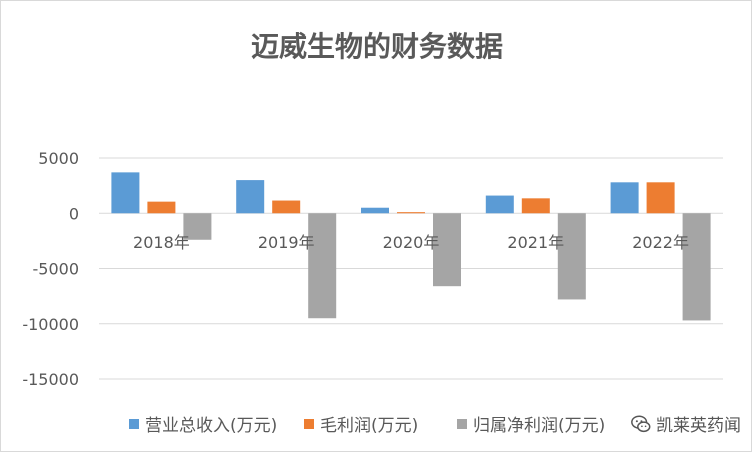 The image size is (752, 452). Describe the element at coordinates (211, 426) in the screenshot. I see `legend-label-revenue: 营业总收入(万元)` at that location.